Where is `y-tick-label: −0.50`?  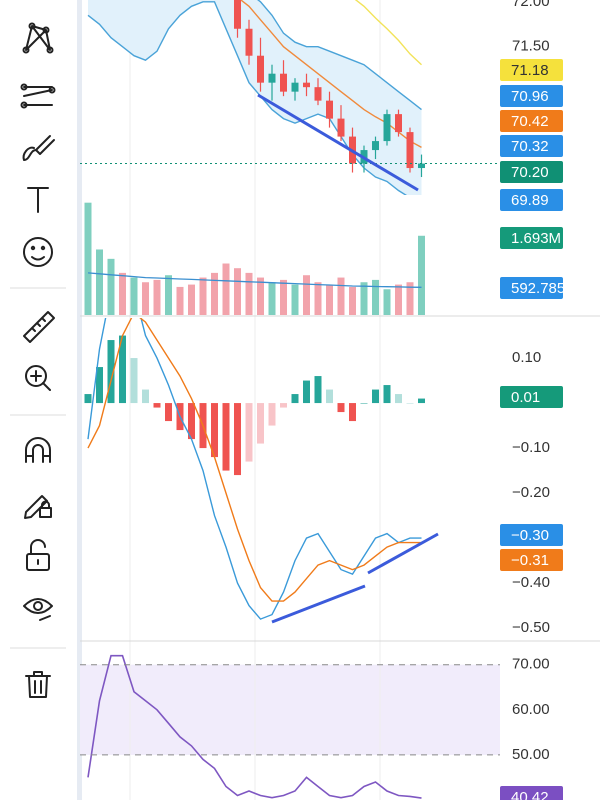 y-tick-label: −0.50 is located at coordinates (531, 627).